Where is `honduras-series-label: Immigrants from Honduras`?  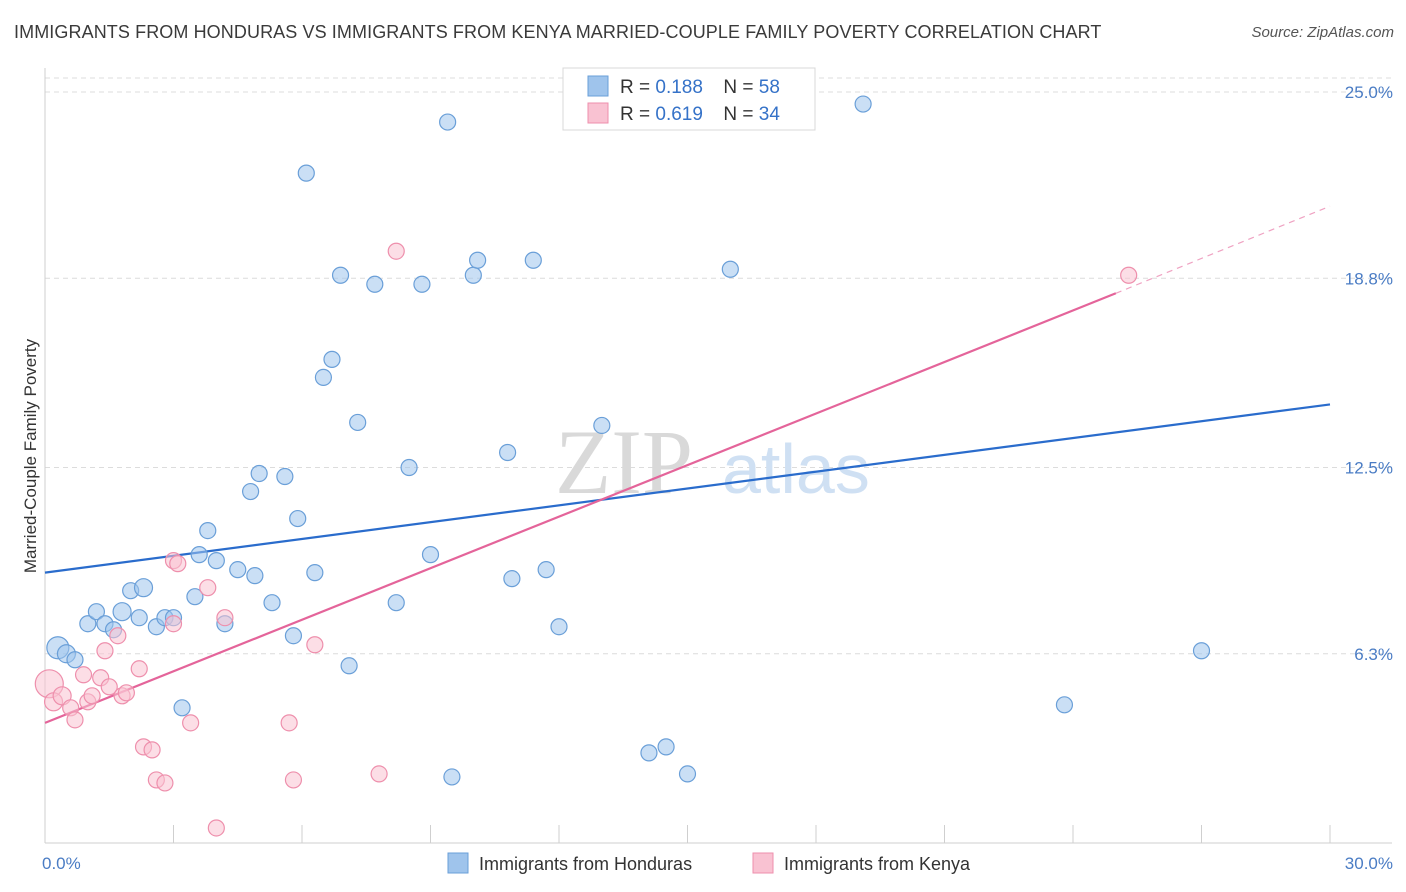
honduras-series-label: Immigrants from Honduras is located at coordinates (585, 864).